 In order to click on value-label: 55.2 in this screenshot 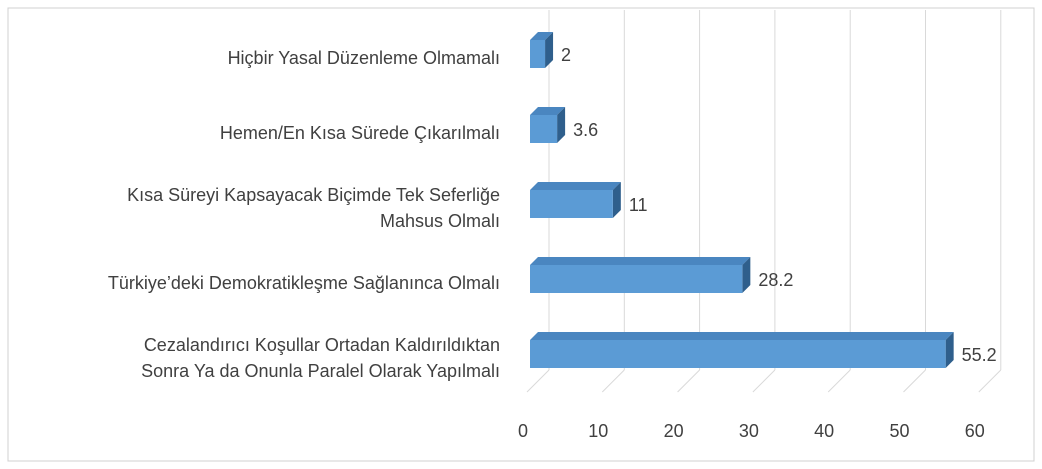, I will do `click(979, 355)`.